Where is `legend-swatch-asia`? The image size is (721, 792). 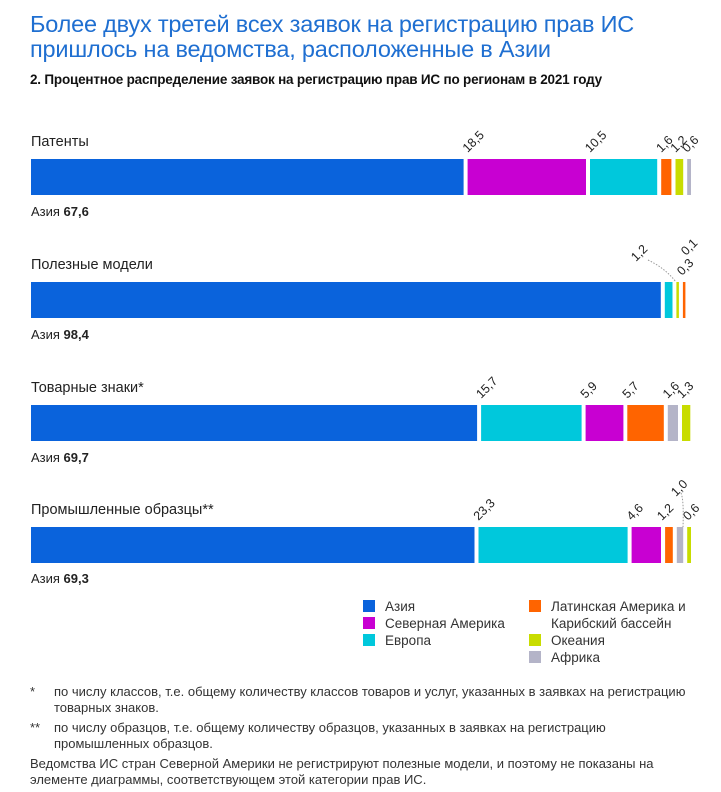
legend-swatch-asia is located at coordinates (369, 606).